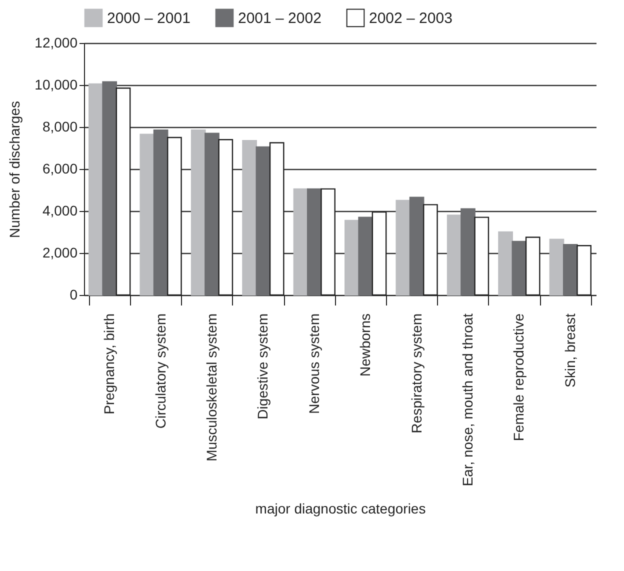 This screenshot has height=571, width=624. I want to click on y-tick-label: 2,000, so click(60, 252).